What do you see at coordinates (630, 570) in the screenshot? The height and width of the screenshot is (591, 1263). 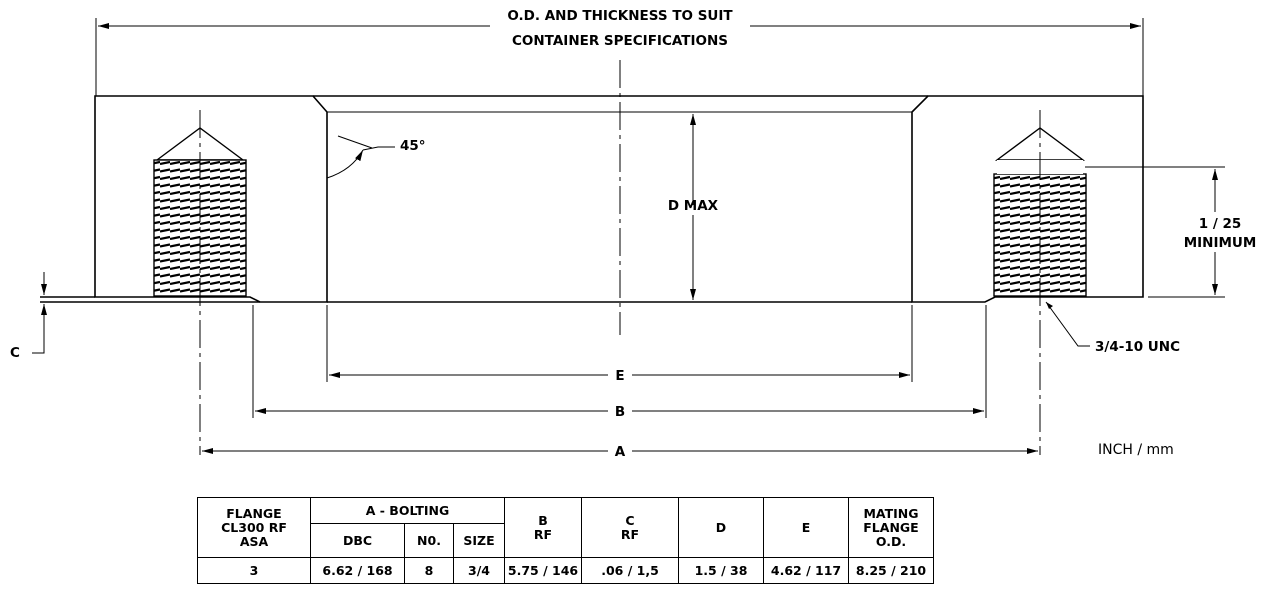 I see `cell-c-rf: .06 / 1,5` at bounding box center [630, 570].